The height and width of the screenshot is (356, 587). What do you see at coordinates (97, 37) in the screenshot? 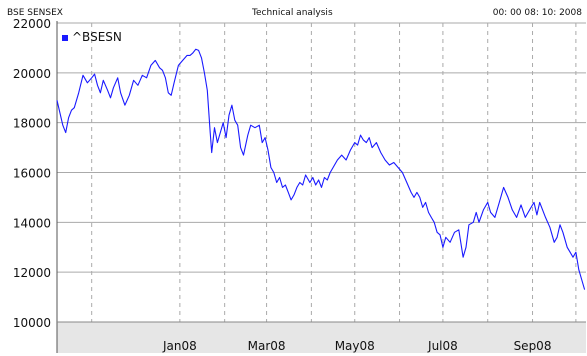
I see `legend-label: ^BSESN` at bounding box center [97, 37].